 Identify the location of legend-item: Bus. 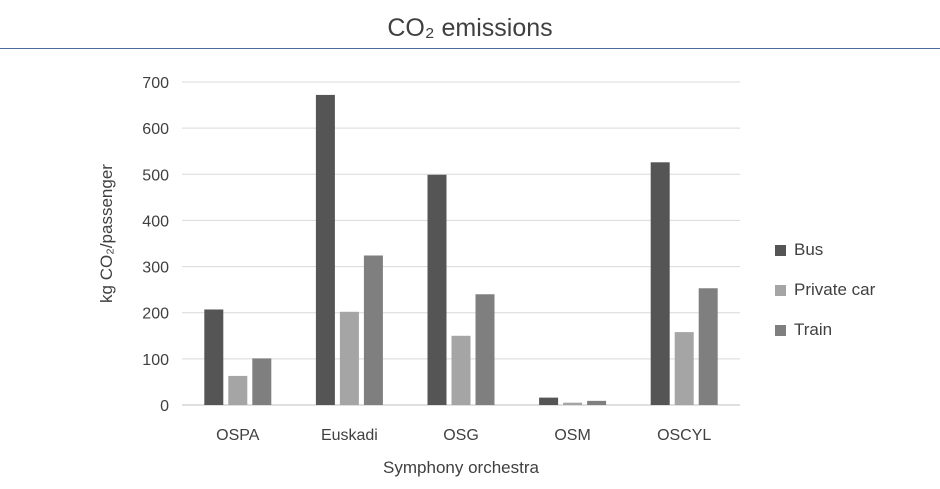
(825, 250).